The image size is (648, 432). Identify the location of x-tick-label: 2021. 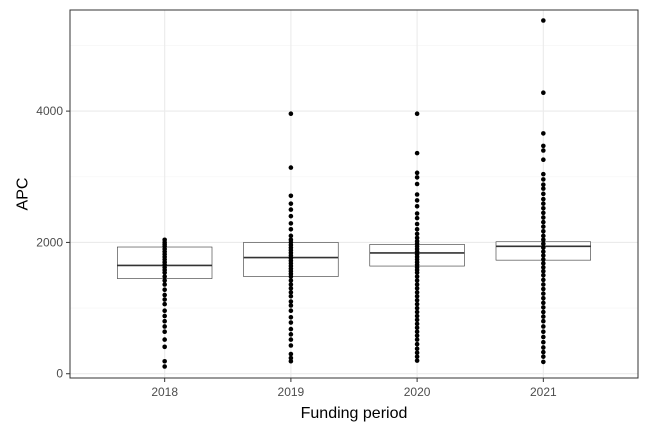
(543, 392).